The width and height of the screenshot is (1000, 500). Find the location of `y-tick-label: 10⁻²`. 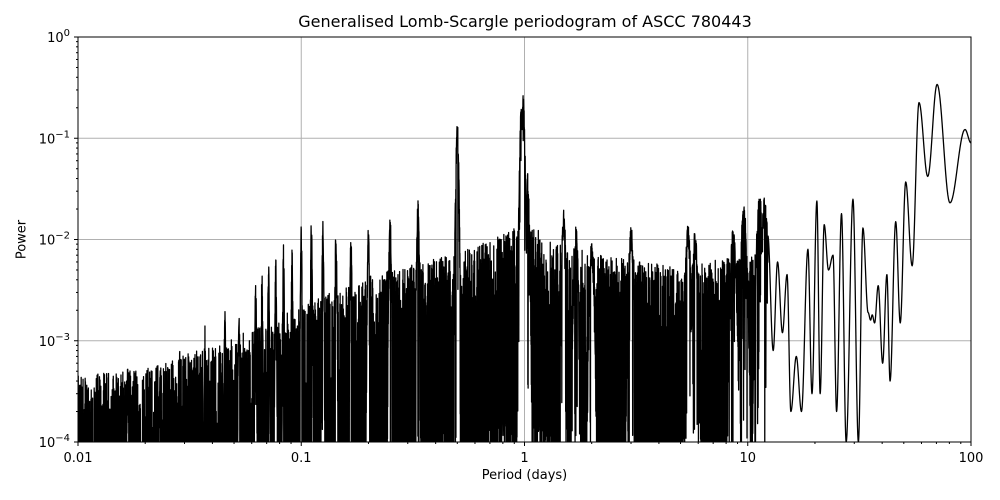

y-tick-label: 10⁻² is located at coordinates (54, 240).